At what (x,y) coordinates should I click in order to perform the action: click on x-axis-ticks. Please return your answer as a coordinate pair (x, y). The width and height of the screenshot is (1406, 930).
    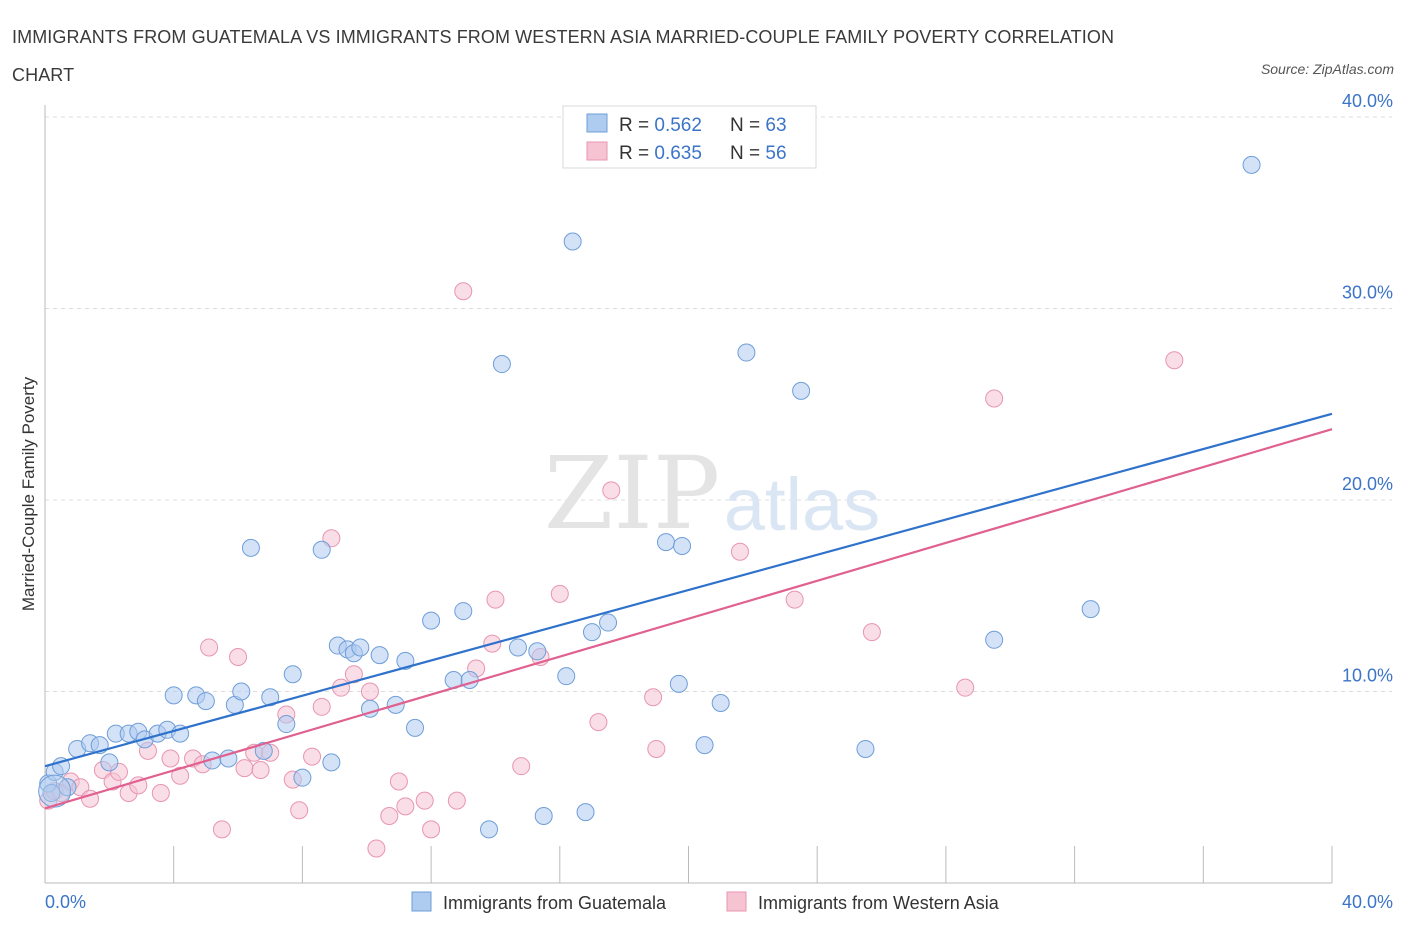
    Looking at the image, I should click on (688, 864).